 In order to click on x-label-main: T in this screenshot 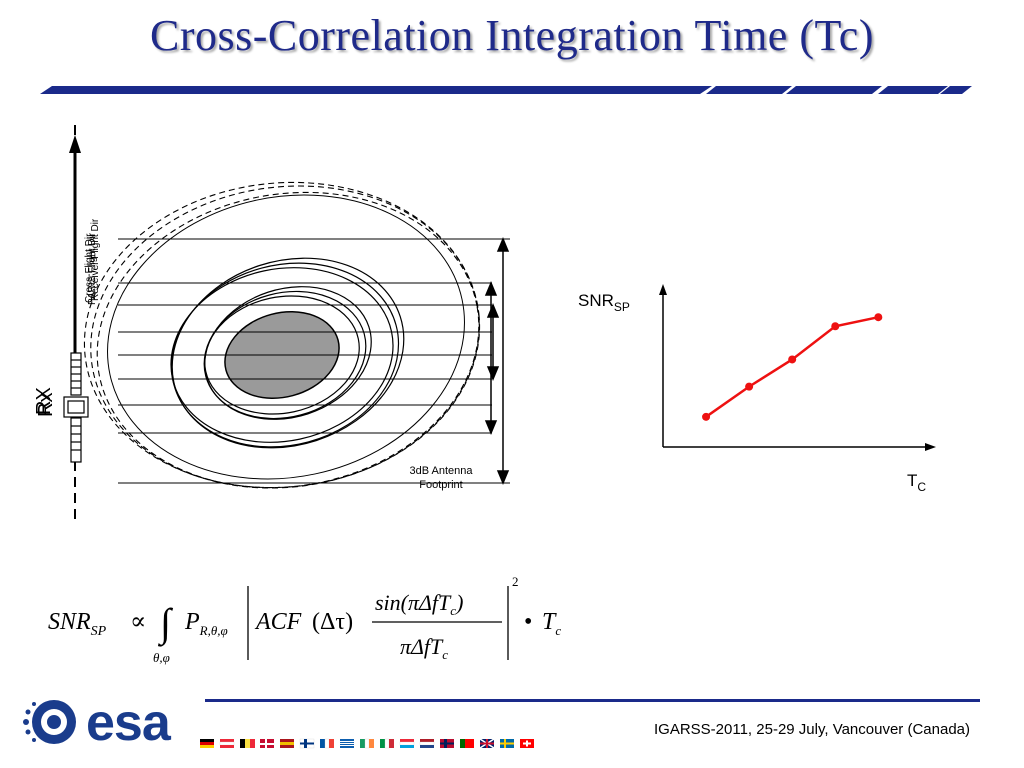, I will do `click(912, 480)`.